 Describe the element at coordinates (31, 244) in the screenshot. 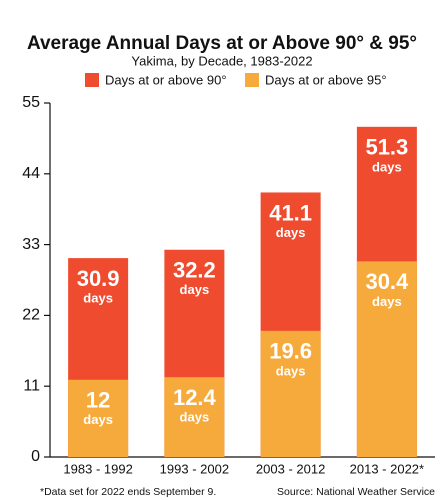

I see `y-tick-label: 33` at that location.